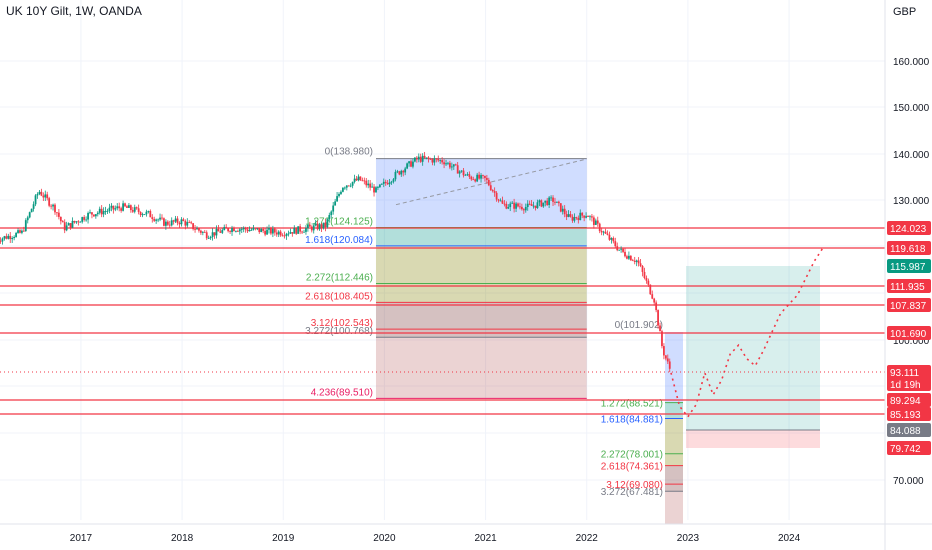 The height and width of the screenshot is (550, 932). I want to click on price-label-text: 93.111, so click(905, 373).